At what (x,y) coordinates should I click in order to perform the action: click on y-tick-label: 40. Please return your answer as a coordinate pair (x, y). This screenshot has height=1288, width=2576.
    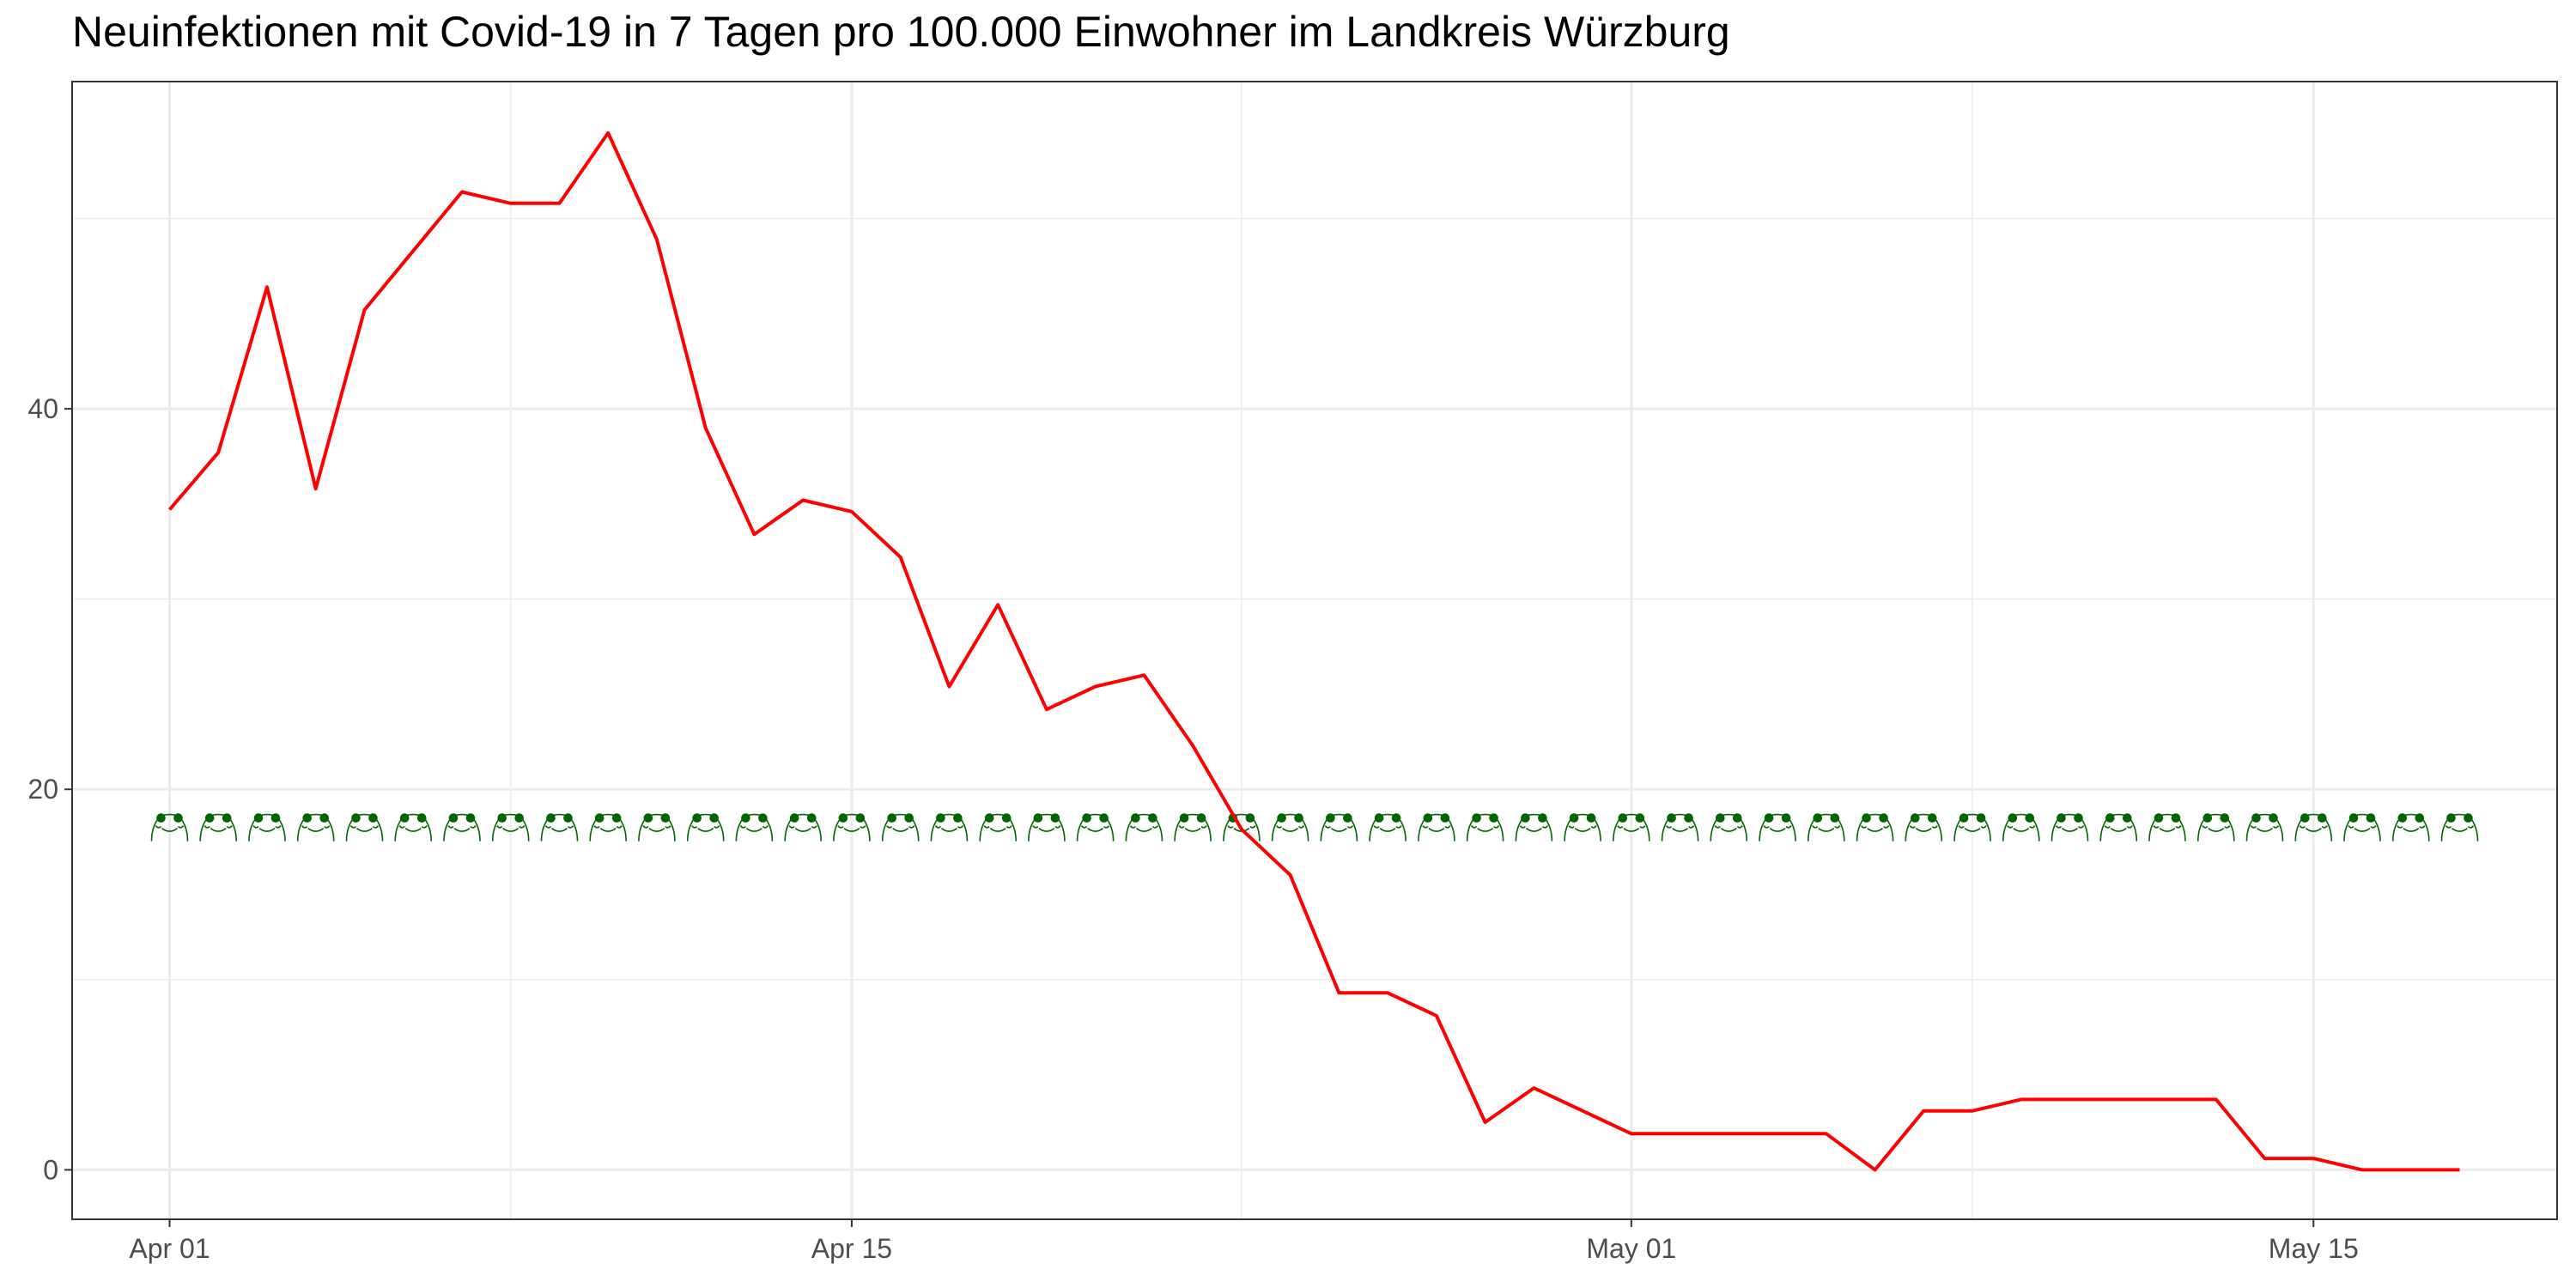
    Looking at the image, I should click on (42, 409).